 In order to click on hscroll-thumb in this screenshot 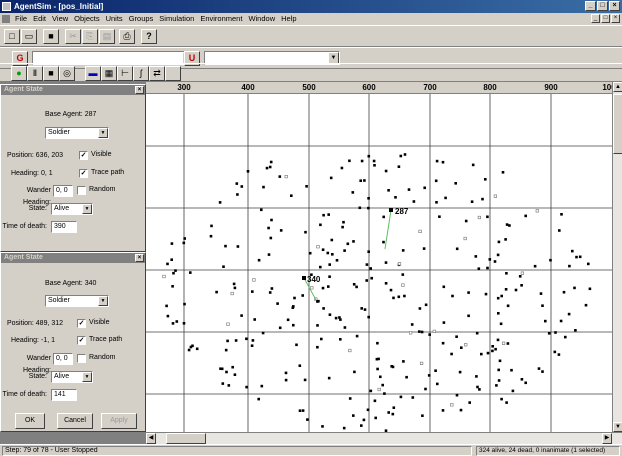, I will do `click(186, 438)`.